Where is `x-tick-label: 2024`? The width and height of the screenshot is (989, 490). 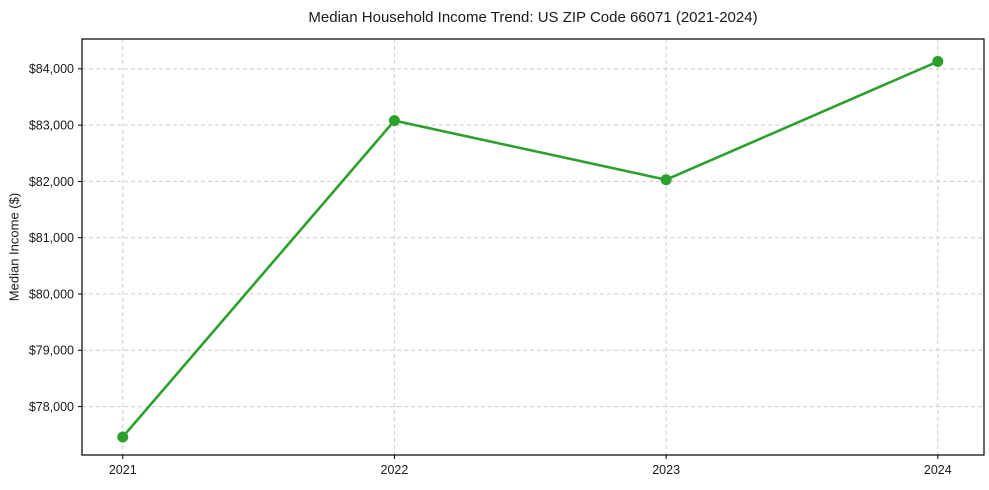 x-tick-label: 2024 is located at coordinates (938, 470).